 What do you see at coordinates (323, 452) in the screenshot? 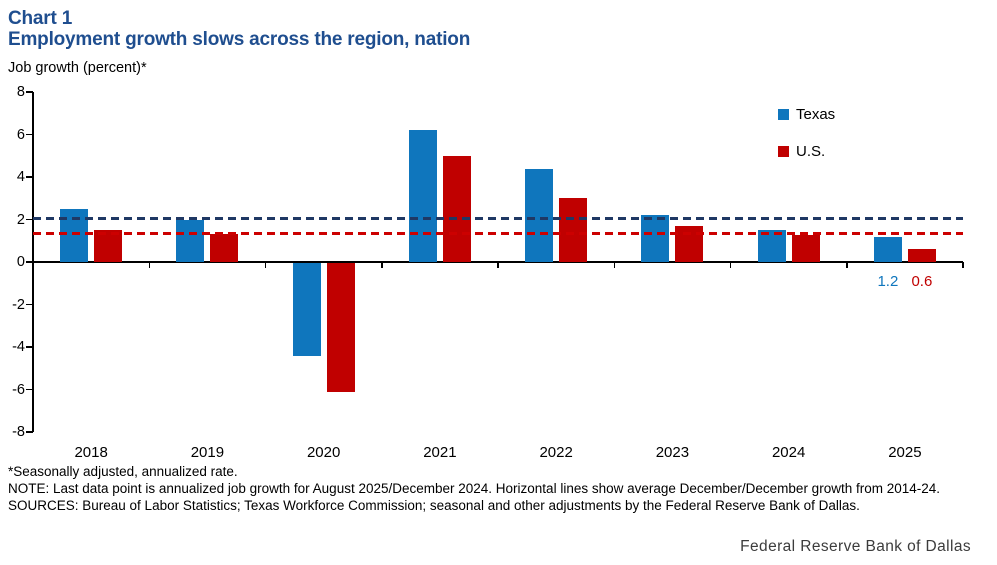
I see `x-category-label-2020: 2020` at bounding box center [323, 452].